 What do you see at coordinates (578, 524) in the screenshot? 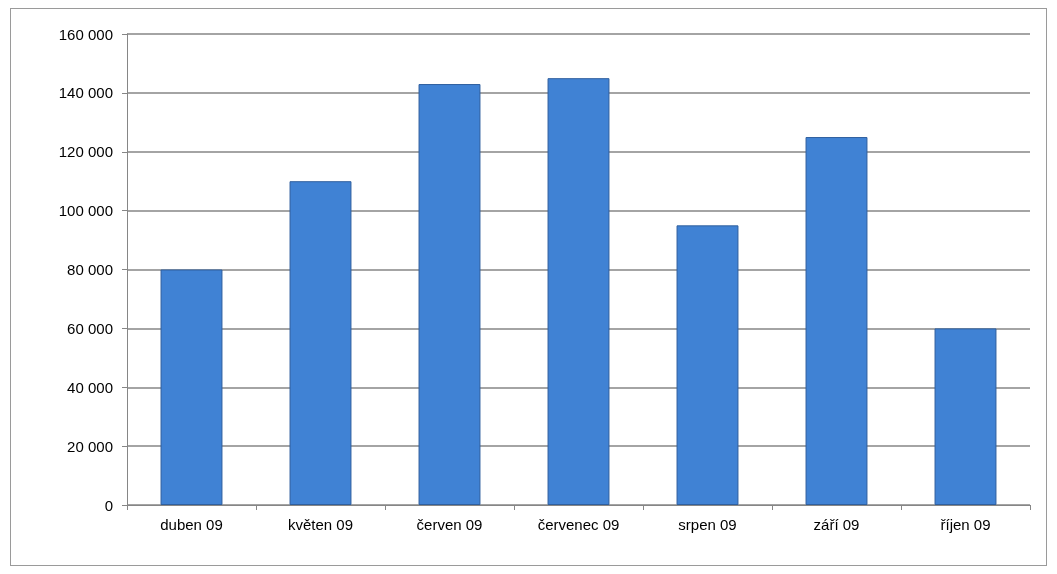
I see `x-tick-label: červenec 09` at bounding box center [578, 524].